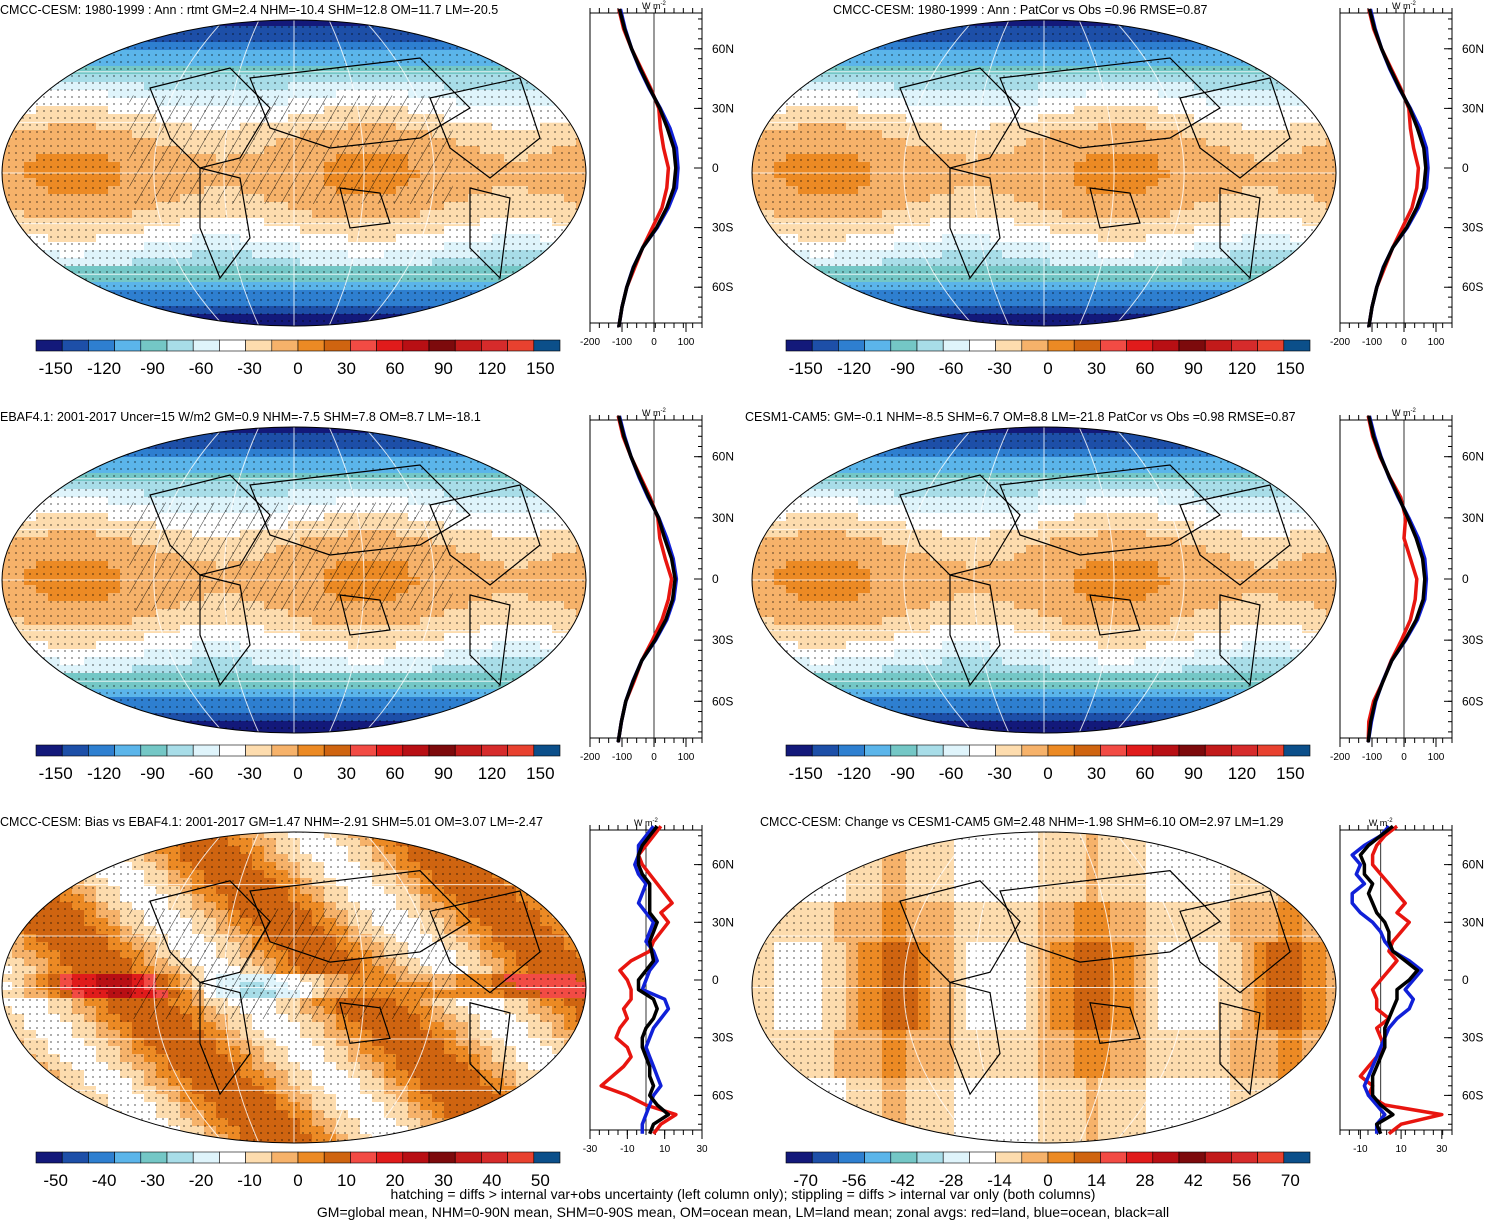 This screenshot has height=1221, width=1486. What do you see at coordinates (1436, 342) in the screenshot?
I see `x-tick-label: 100` at bounding box center [1436, 342].